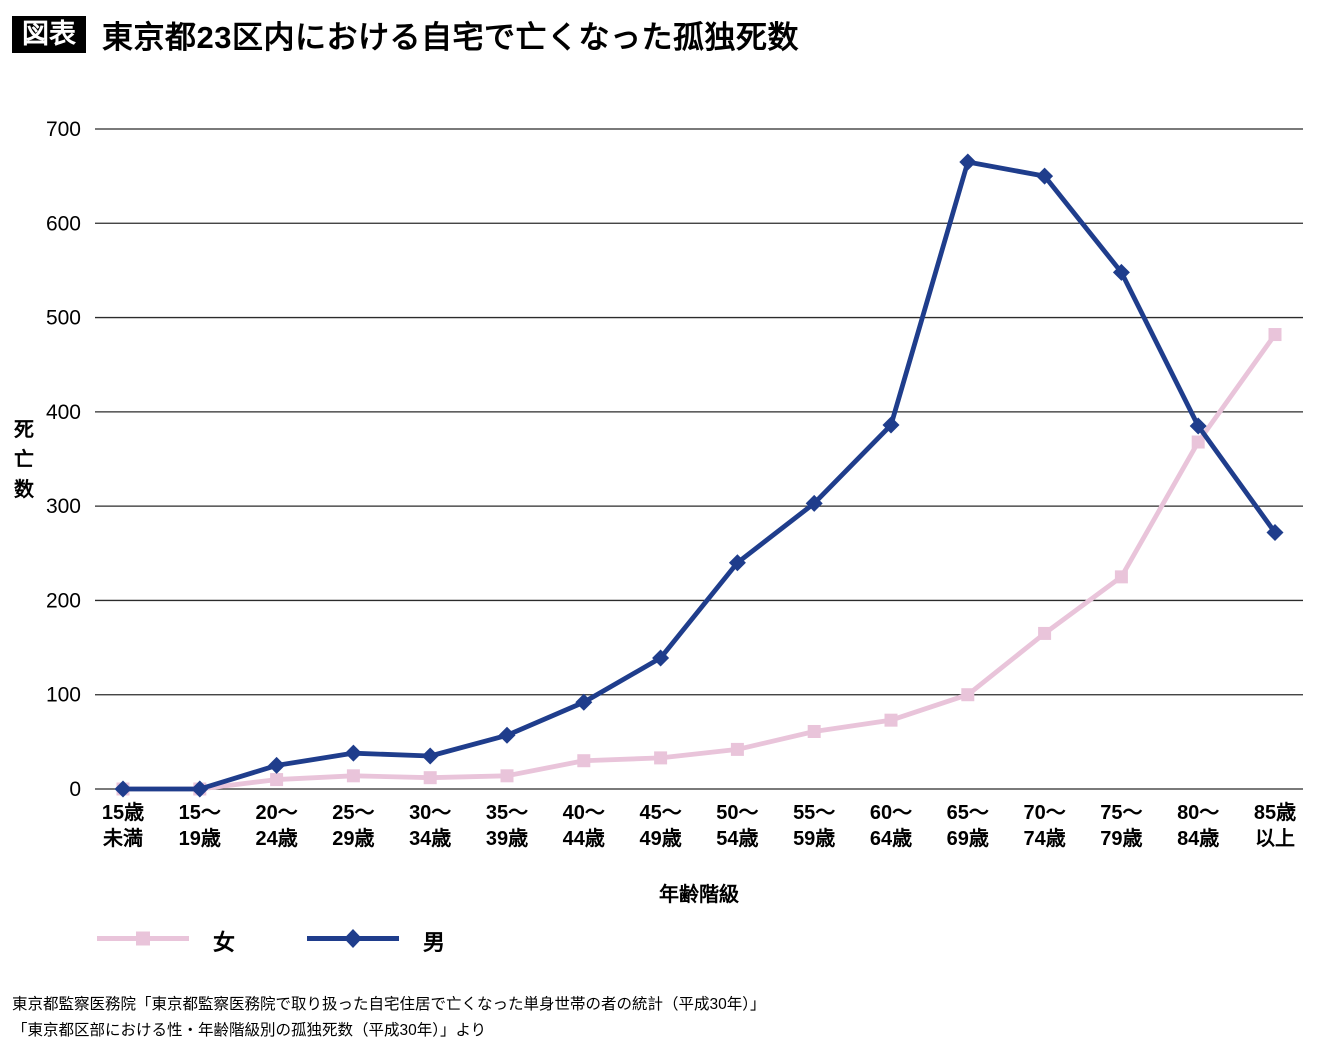 The image size is (1340, 1050). I want to click on legend-swatch-female, so click(143, 941).